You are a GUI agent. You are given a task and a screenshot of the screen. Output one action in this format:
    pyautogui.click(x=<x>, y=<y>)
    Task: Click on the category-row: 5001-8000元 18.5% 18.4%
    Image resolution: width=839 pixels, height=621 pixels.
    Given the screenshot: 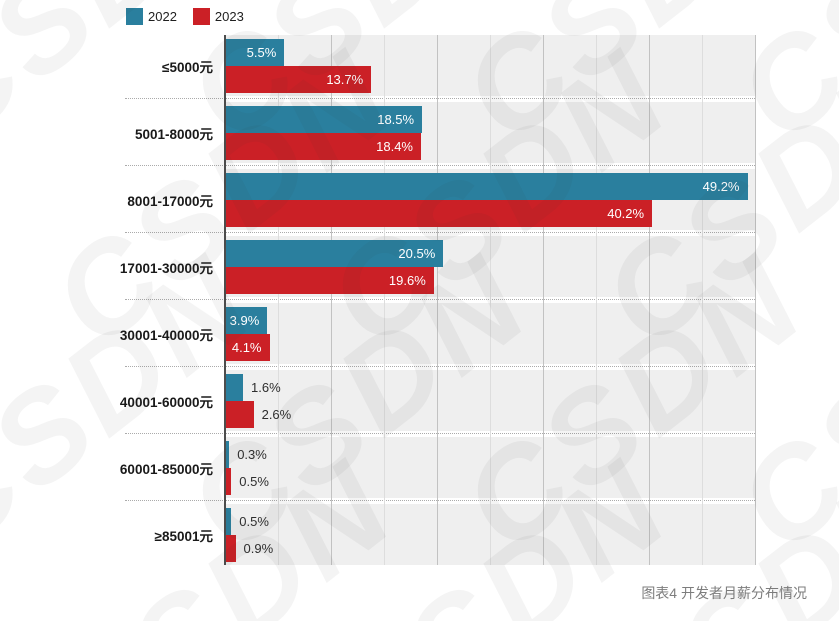 What is the action you would take?
    pyautogui.click(x=419, y=129)
    